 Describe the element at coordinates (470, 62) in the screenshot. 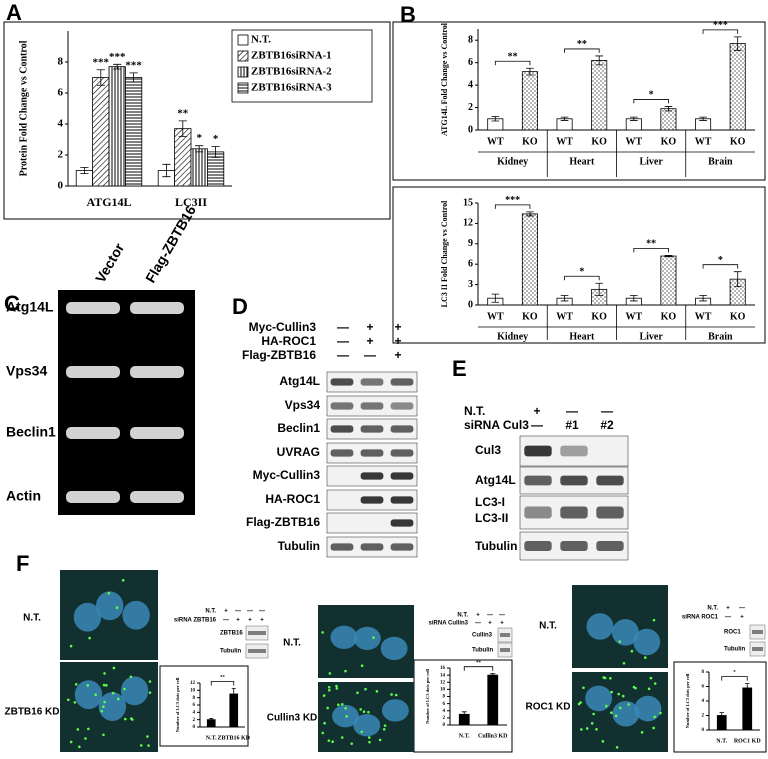

I see `y-tick-label: 6` at that location.